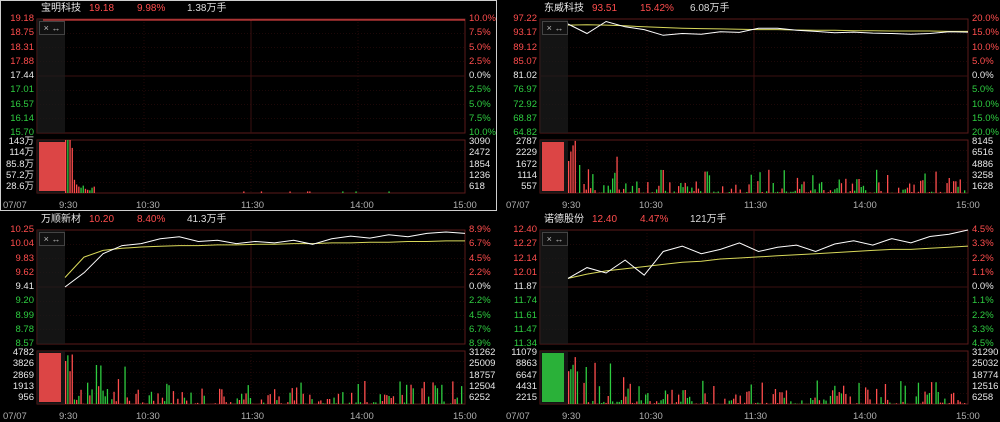 The width and height of the screenshot is (1000, 422). What do you see at coordinates (480, 141) in the screenshot?
I see `volume-axis-label-right: 3090` at bounding box center [480, 141].